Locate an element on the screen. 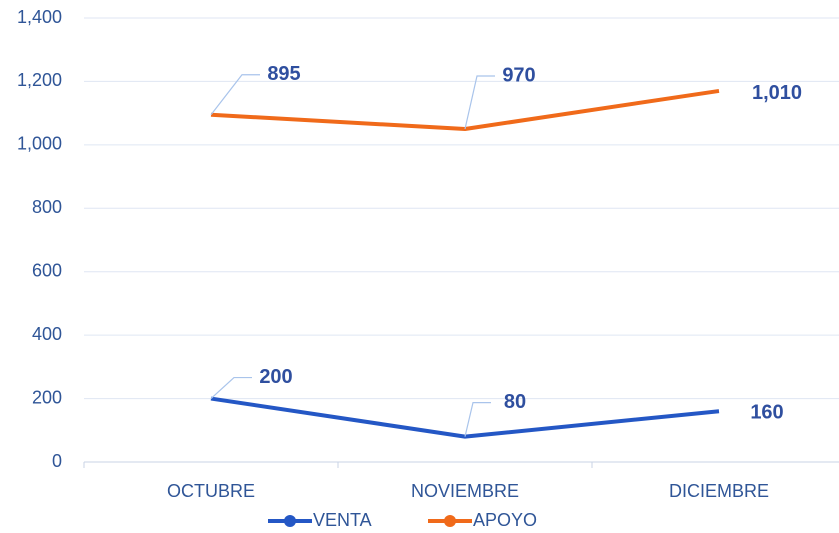  data-label: 1,010 is located at coordinates (777, 93).